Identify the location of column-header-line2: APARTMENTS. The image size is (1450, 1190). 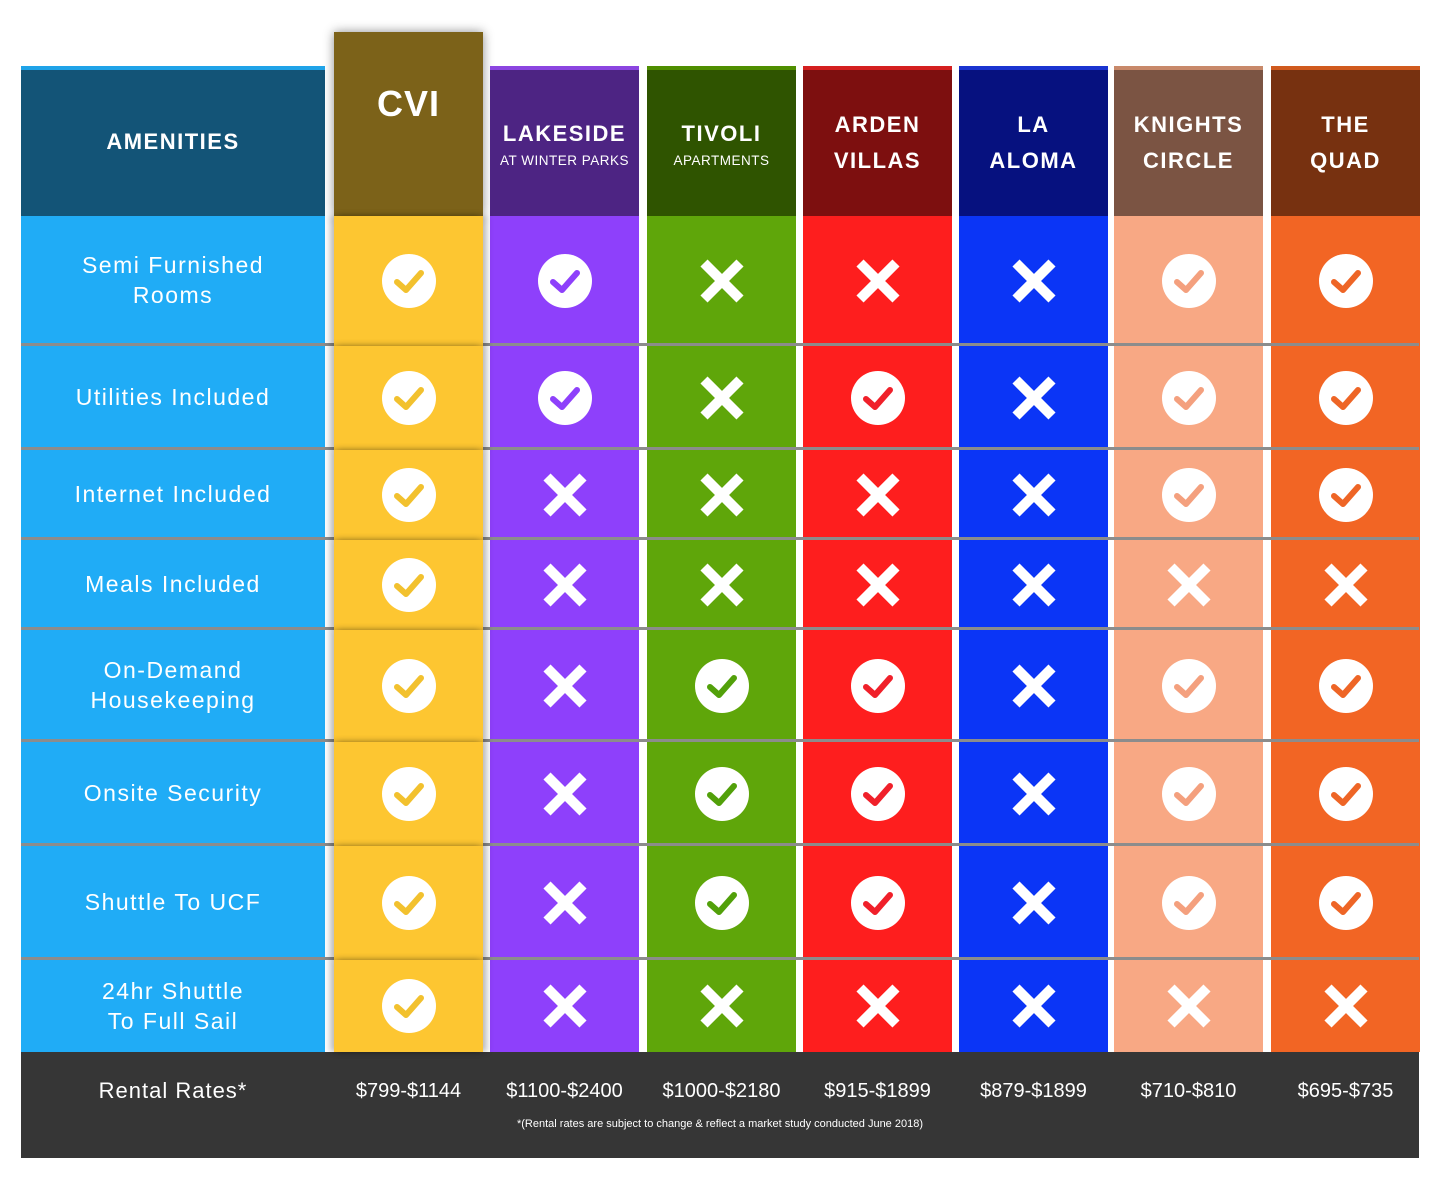
(721, 160).